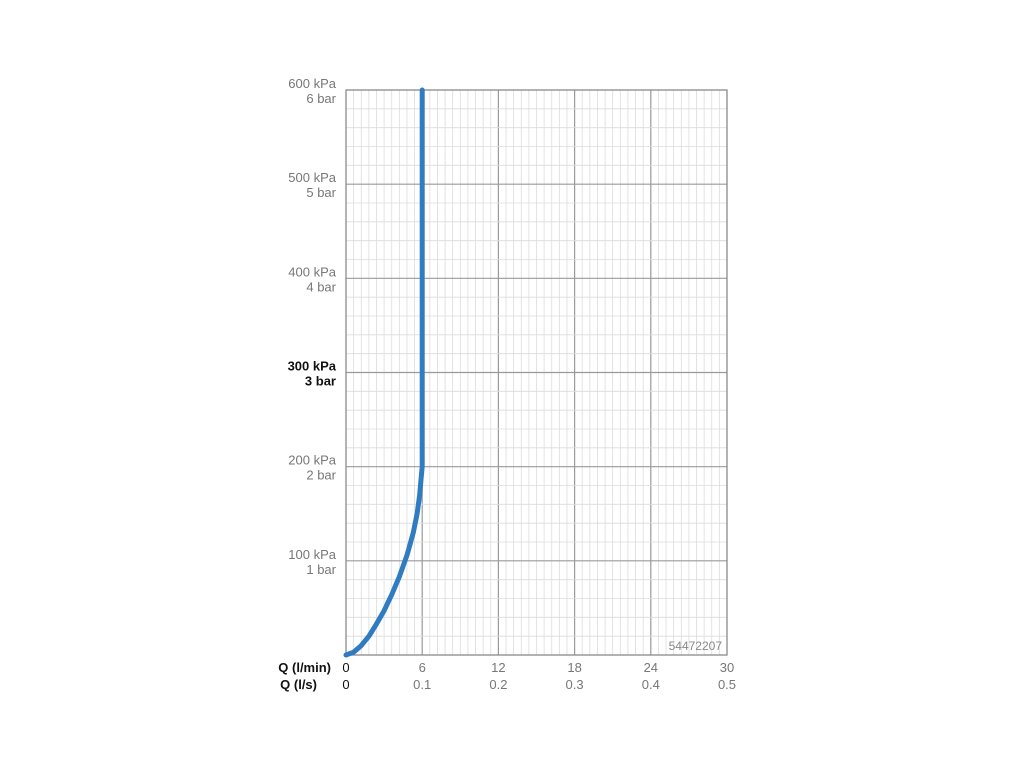  What do you see at coordinates (345, 684) in the screenshot?
I see `x-tick-label-ls: 0` at bounding box center [345, 684].